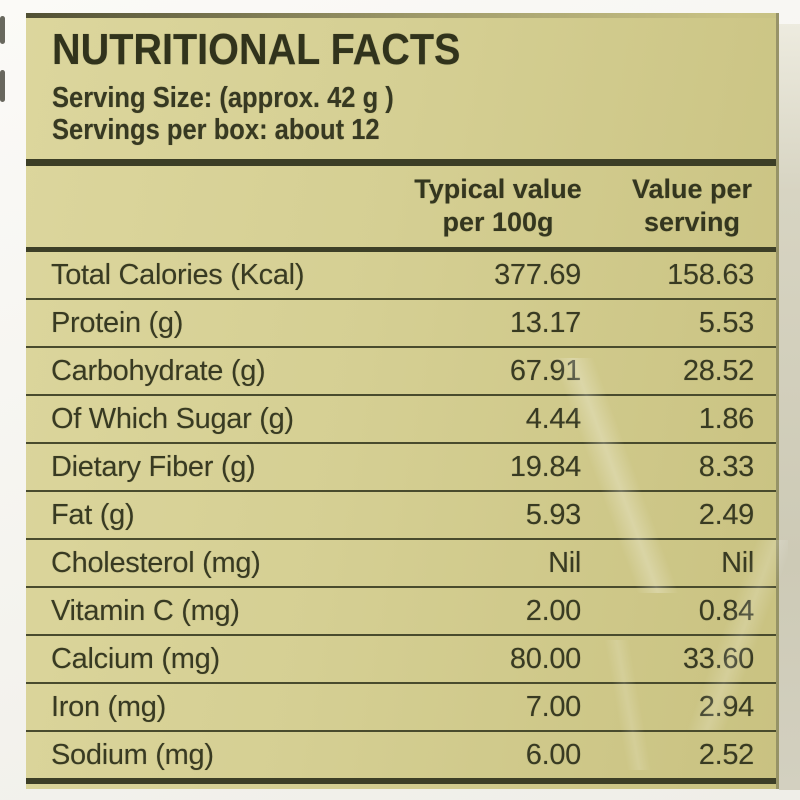 The height and width of the screenshot is (800, 800). What do you see at coordinates (216, 130) in the screenshot?
I see `servings-per-box-text: Servings per box: about 12` at bounding box center [216, 130].